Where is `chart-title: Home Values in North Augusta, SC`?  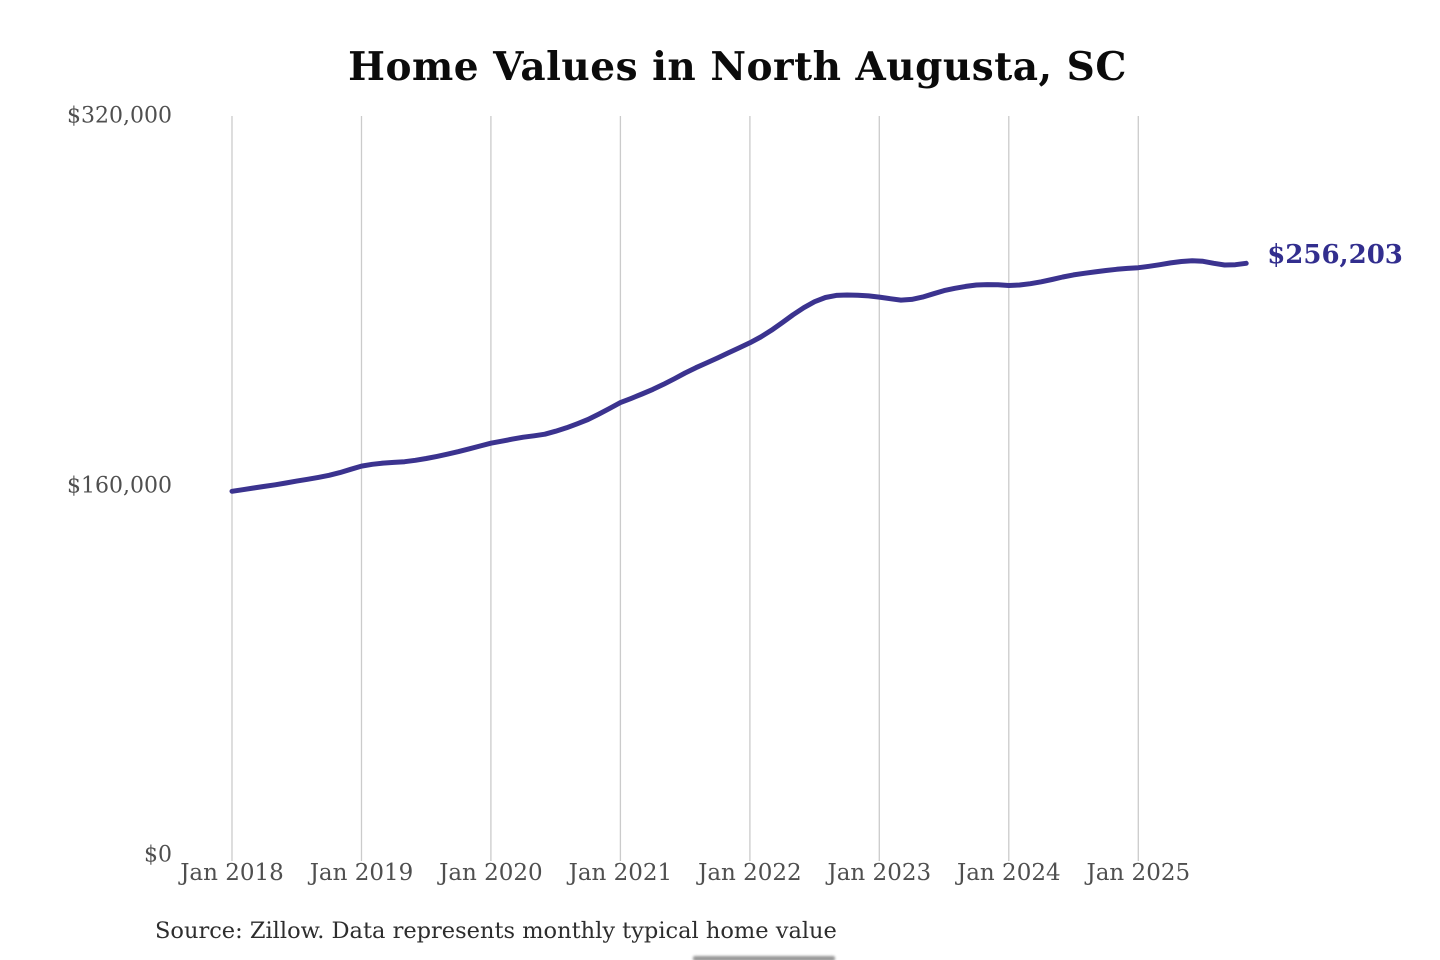
chart-title: Home Values in North Augusta, SC is located at coordinates (737, 67).